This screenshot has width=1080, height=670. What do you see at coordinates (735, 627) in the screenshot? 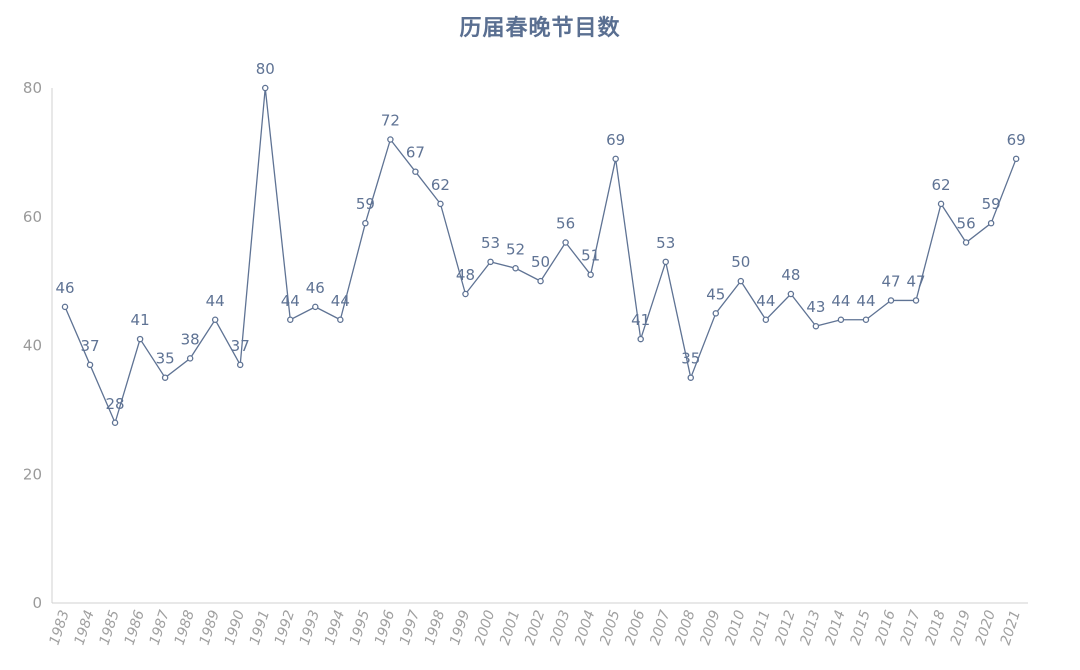
I see `x-tick-label: 2010` at bounding box center [735, 627].